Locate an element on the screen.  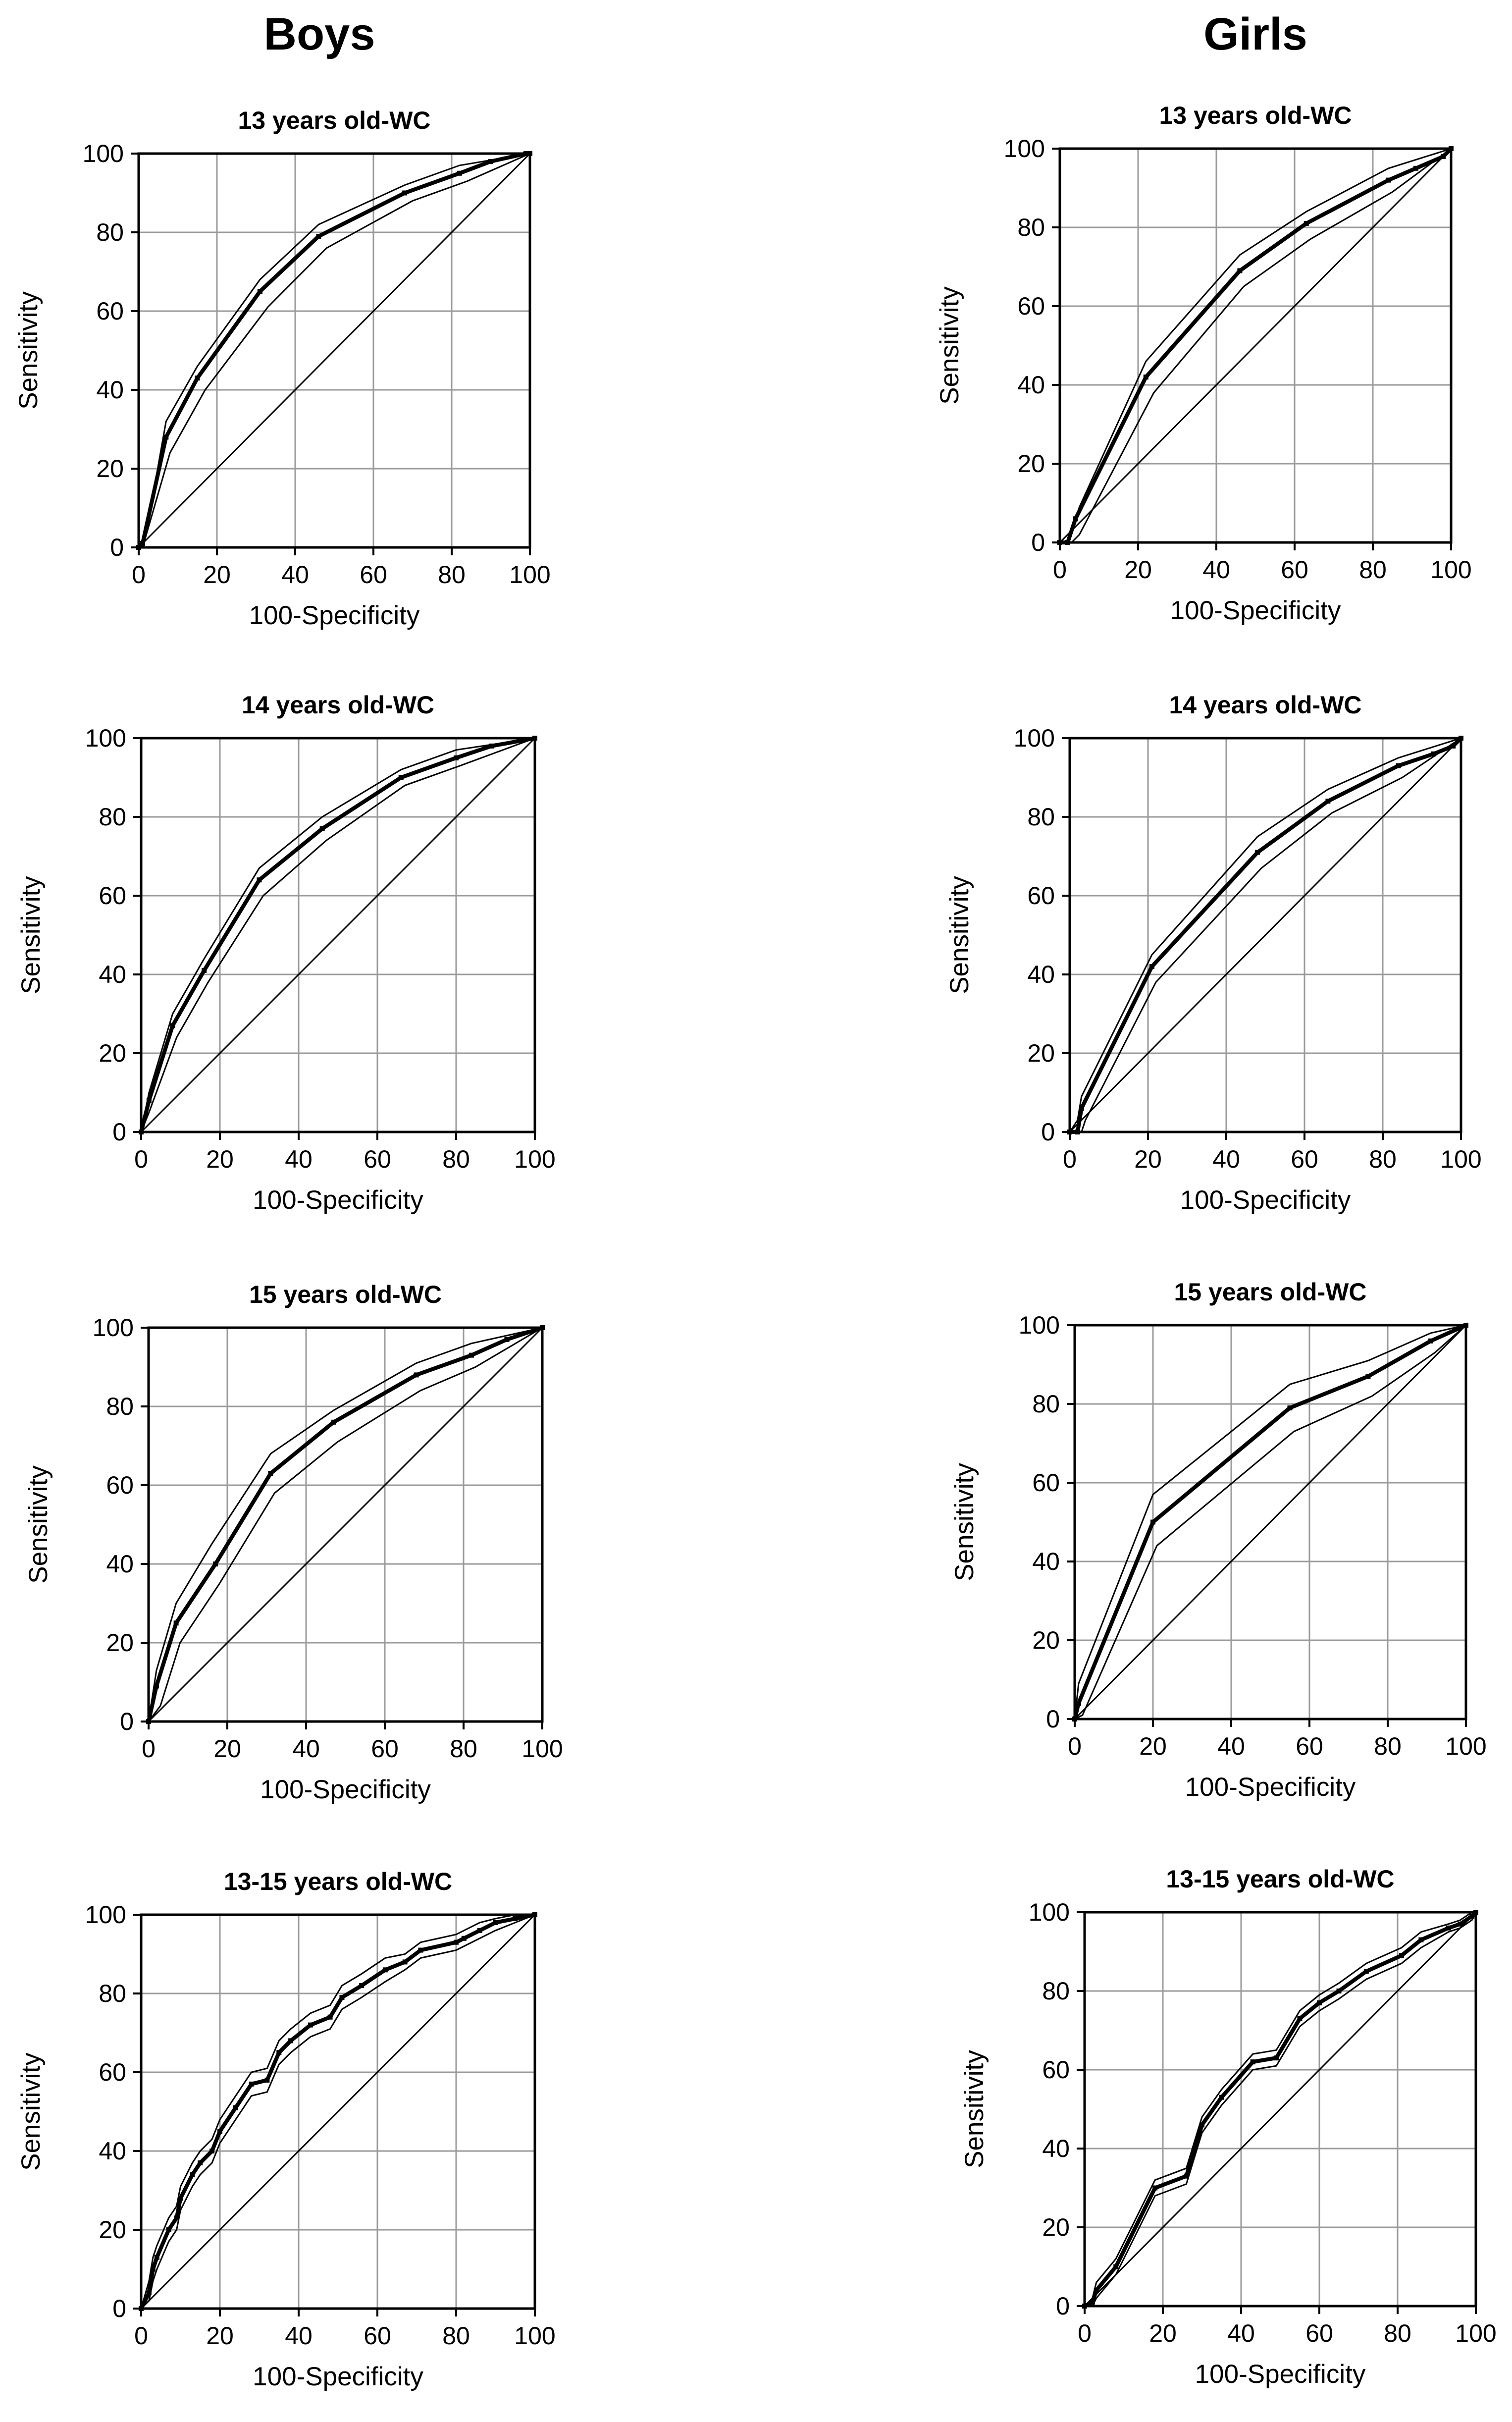
x-tick-label: 20 is located at coordinates (1138, 570).